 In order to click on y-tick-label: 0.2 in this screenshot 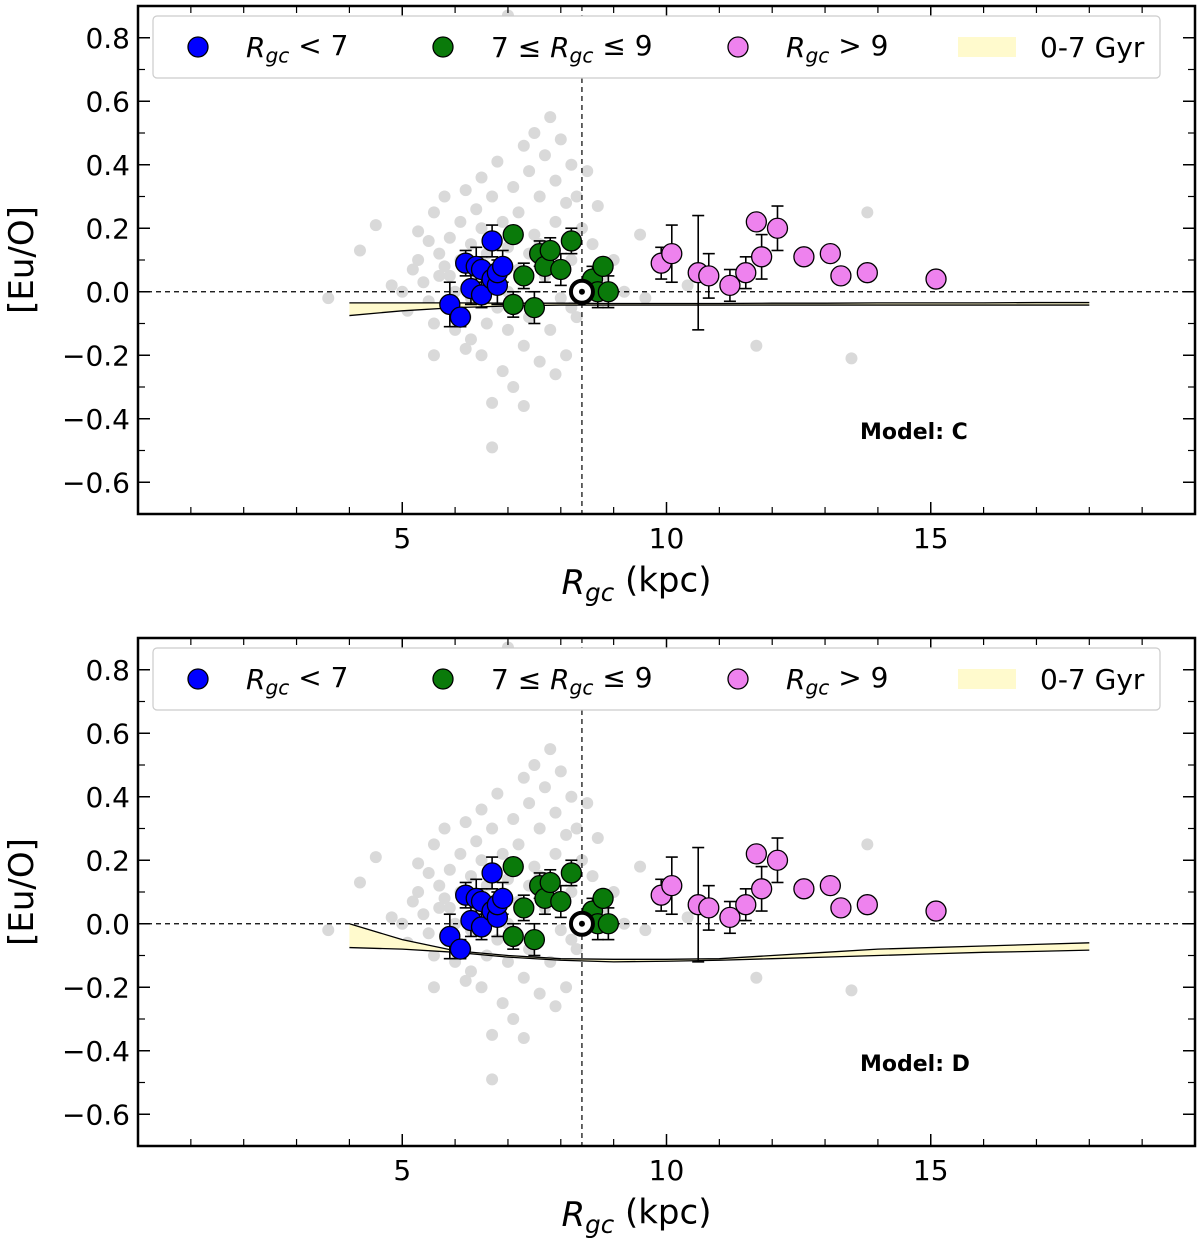, I will do `click(107, 860)`.